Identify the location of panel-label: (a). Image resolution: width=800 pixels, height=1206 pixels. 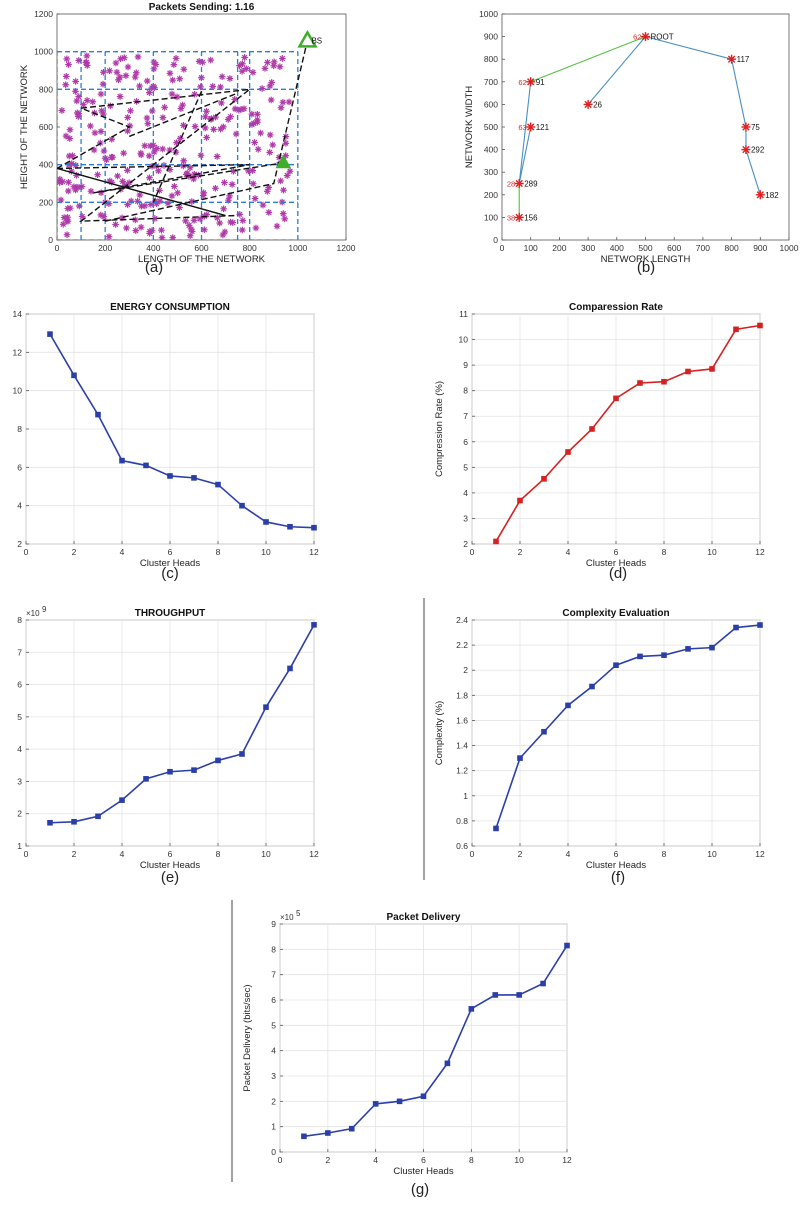
(154, 267).